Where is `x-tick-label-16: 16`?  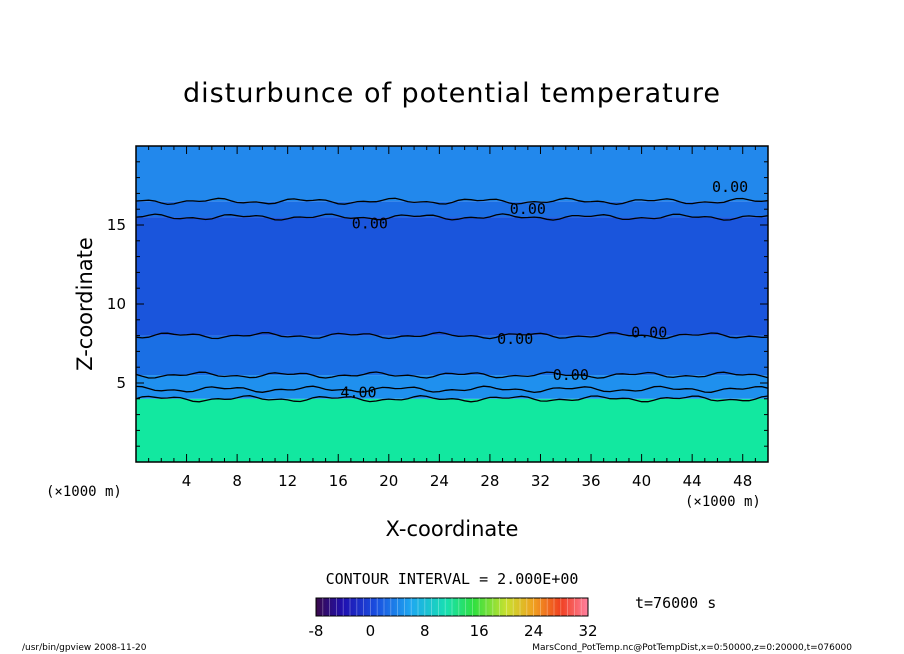
x-tick-label-16: 16 is located at coordinates (338, 481).